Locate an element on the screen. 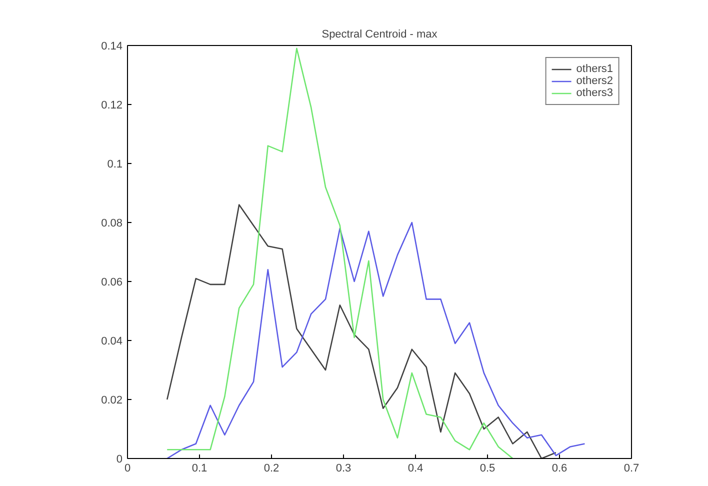 This screenshot has height=486, width=708. legend-label: others3 is located at coordinates (594, 93).